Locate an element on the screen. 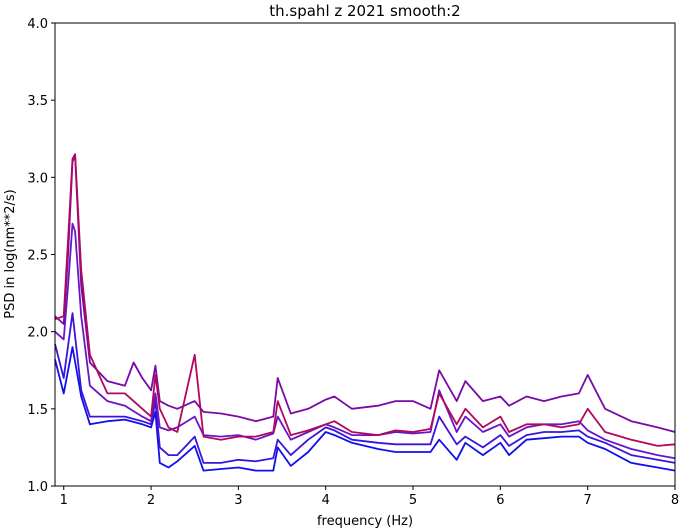  x-tick-label: 6 is located at coordinates (500, 500).